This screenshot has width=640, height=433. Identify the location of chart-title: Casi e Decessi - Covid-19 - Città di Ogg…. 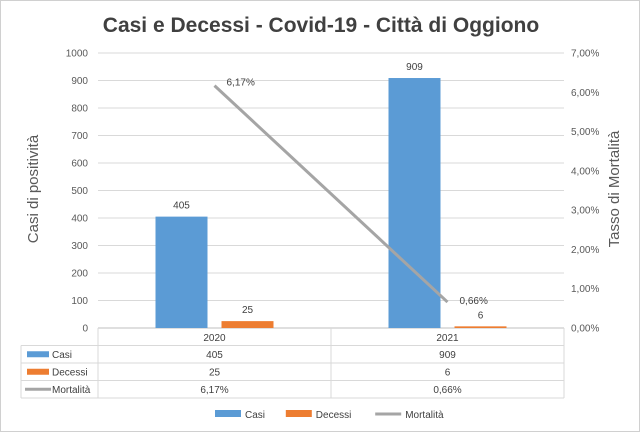
(321, 25).